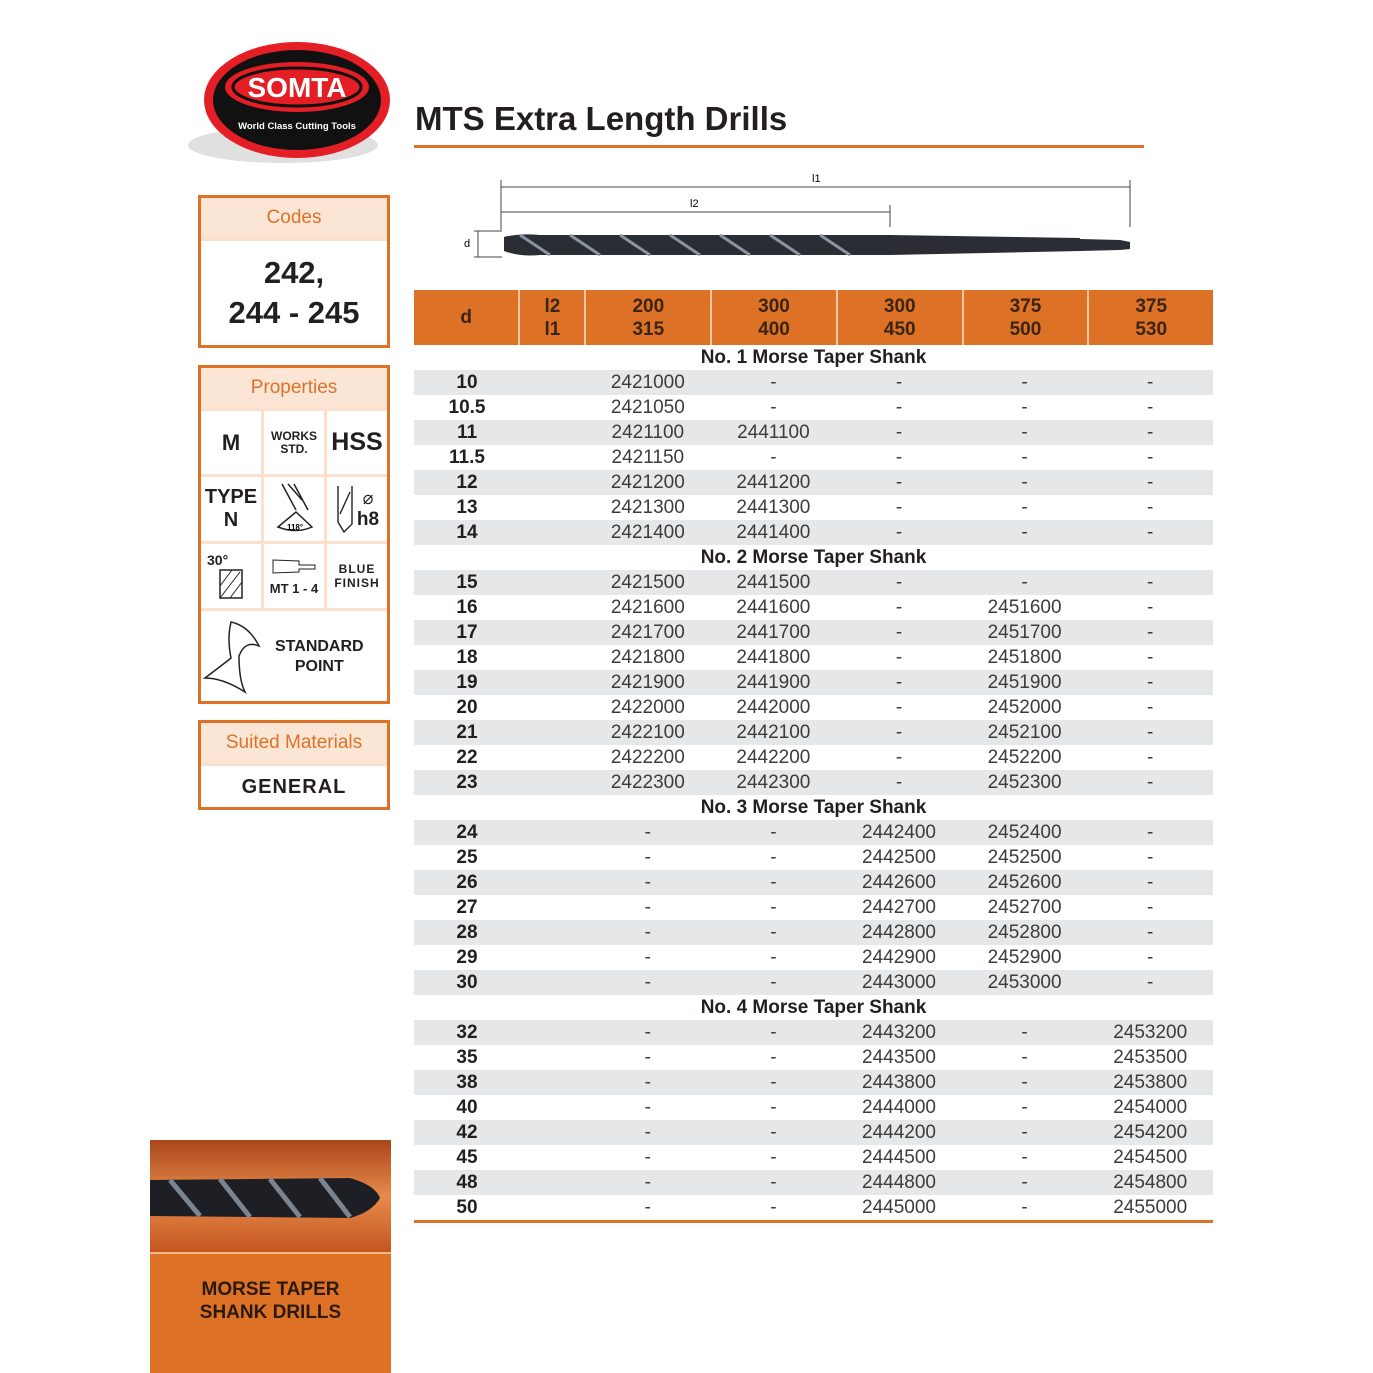  Describe the element at coordinates (1024, 882) in the screenshot. I see `code-cell: 2452600` at that location.